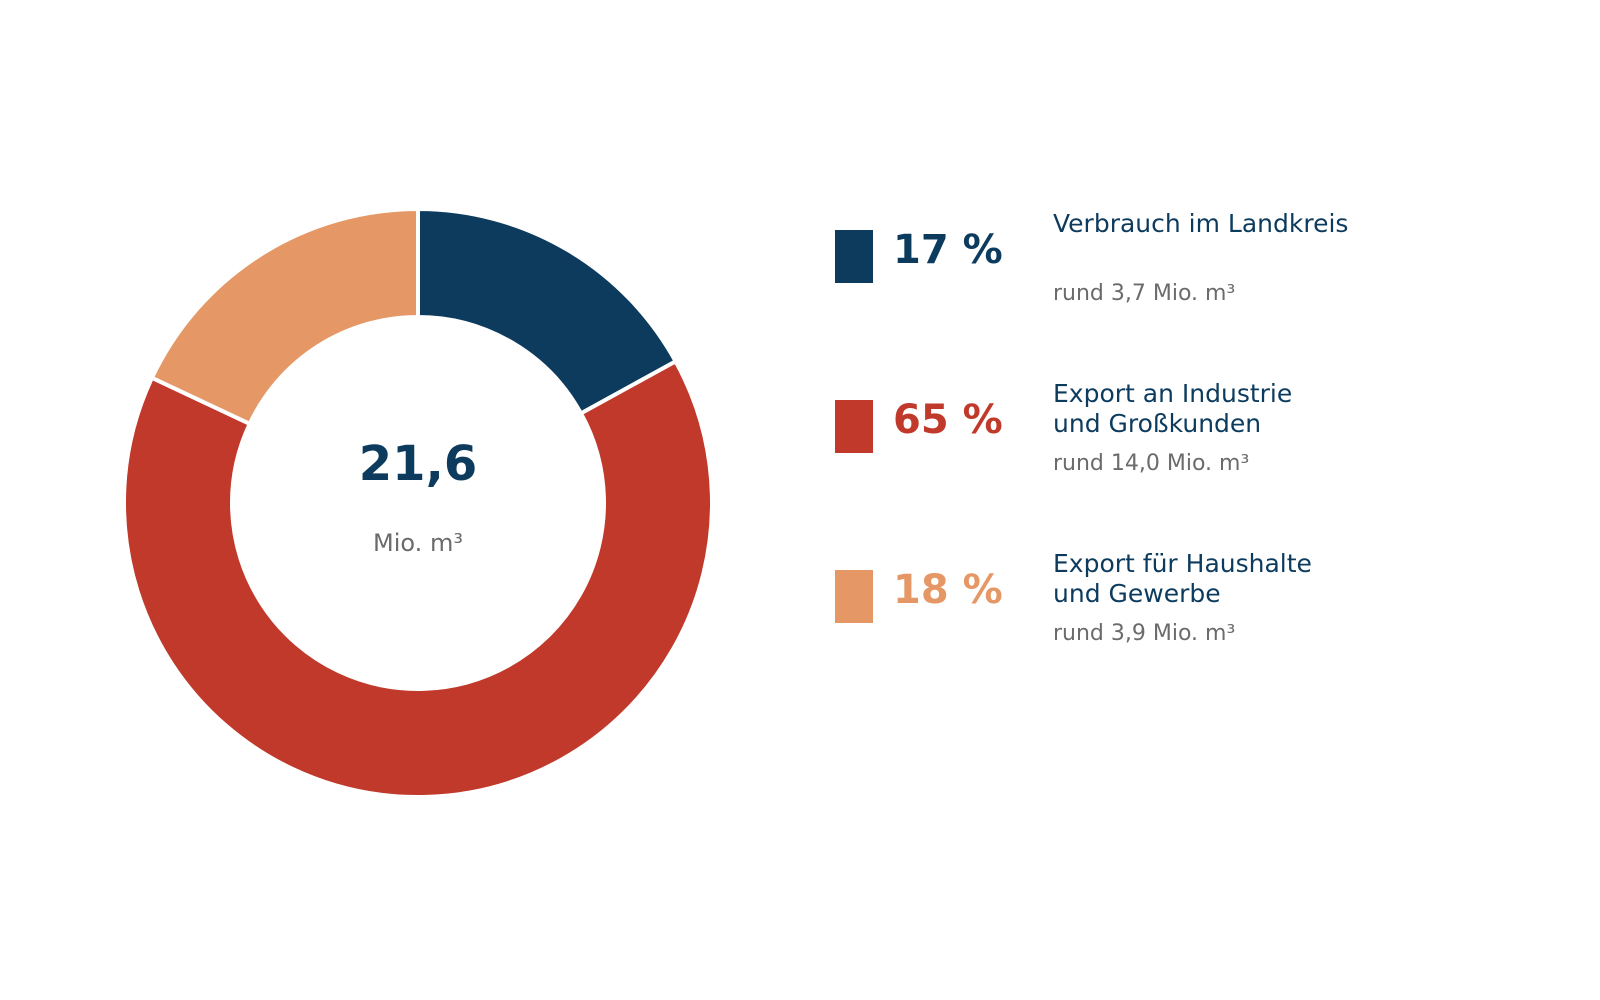 Image resolution: width=1600 pixels, height=1000 pixels. Describe the element at coordinates (418, 543) in the screenshot. I see `total-unit: Mio. m³` at that location.